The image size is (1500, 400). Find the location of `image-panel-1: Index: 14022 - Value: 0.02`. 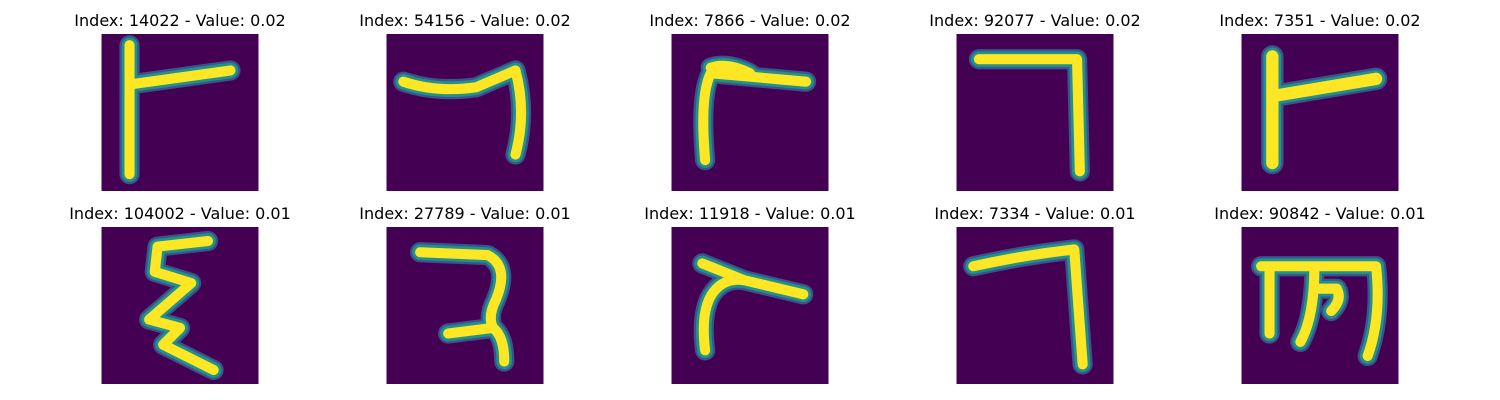

image-panel-1: Index: 14022 - Value: 0.02 is located at coordinates (180, 102).